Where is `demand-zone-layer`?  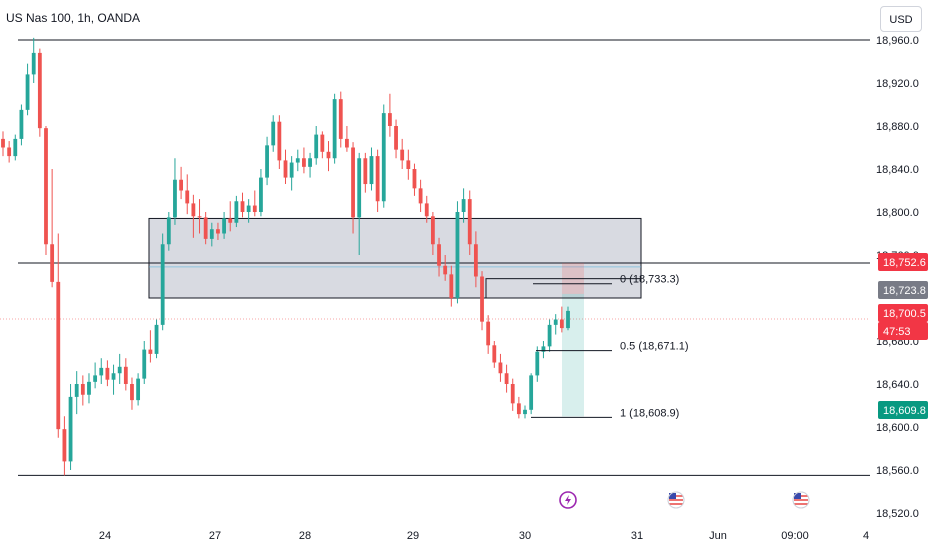 demand-zone-layer is located at coordinates (395, 258).